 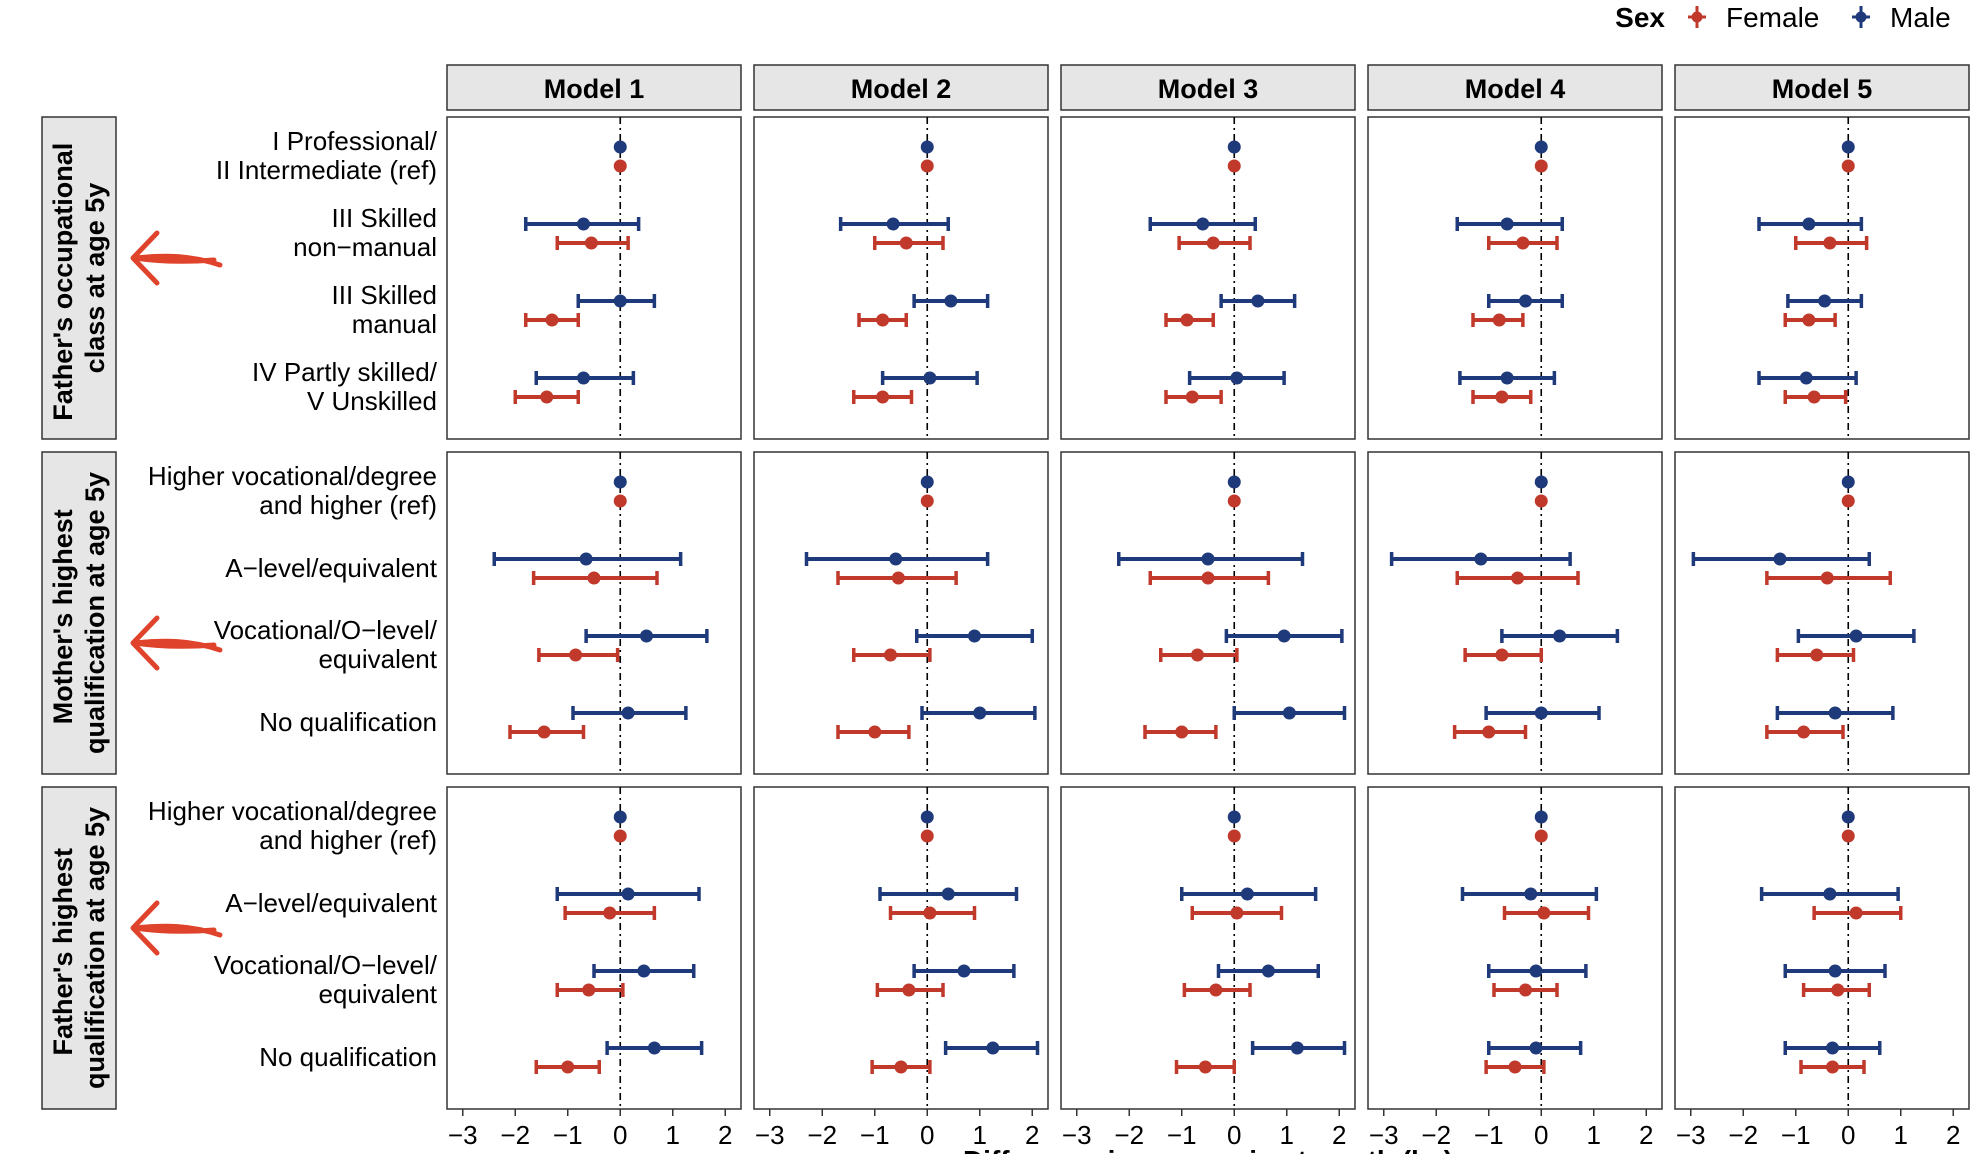 What do you see at coordinates (292, 825) in the screenshot?
I see `category-label: Higher vocational/degree and higher (ref)` at bounding box center [292, 825].